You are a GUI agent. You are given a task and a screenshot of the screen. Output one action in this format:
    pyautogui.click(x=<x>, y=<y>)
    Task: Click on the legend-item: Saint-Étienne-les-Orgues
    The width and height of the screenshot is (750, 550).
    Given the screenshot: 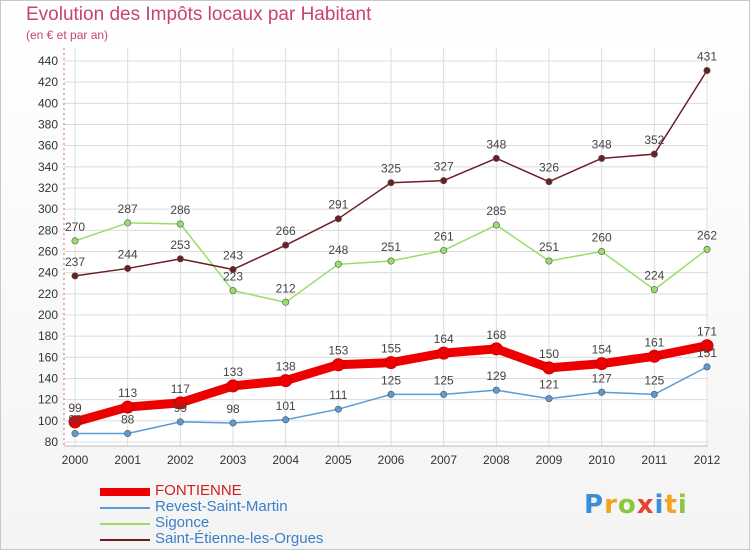 What is the action you would take?
    pyautogui.click(x=230, y=539)
    